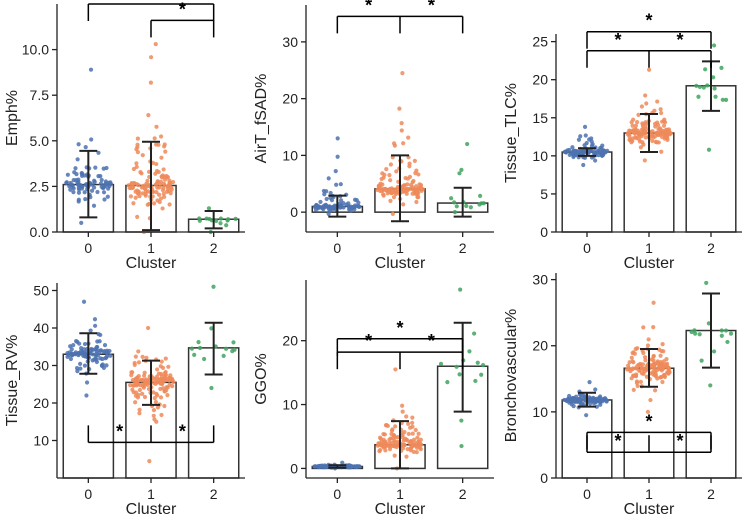  Describe the element at coordinates (649, 263) in the screenshot. I see `x-axis-label: Cluster` at that location.